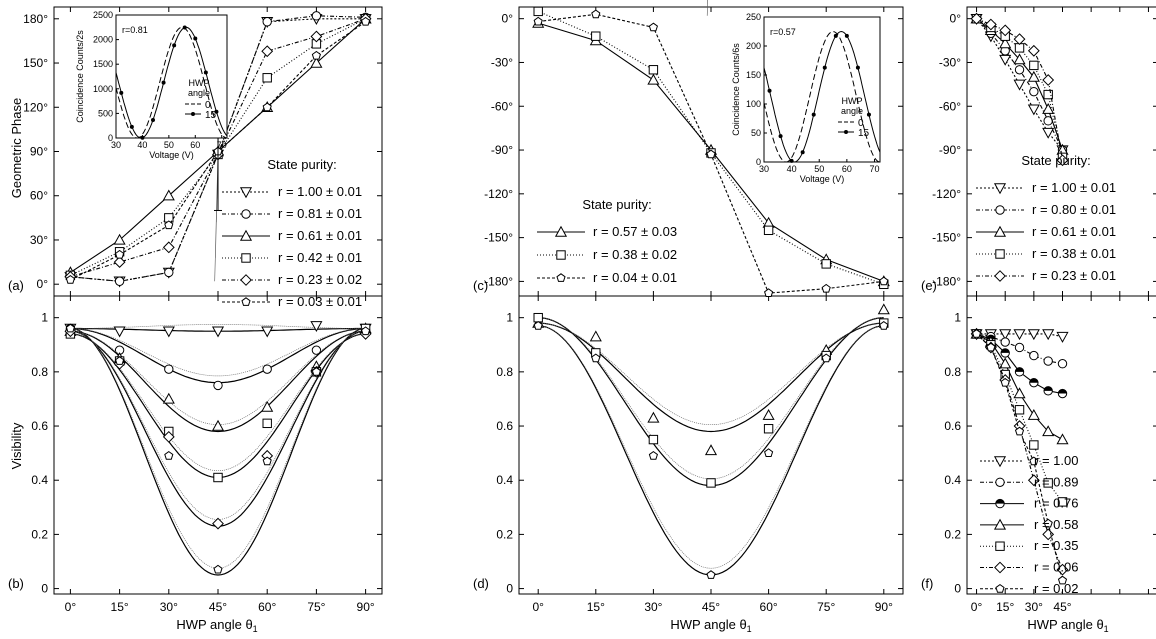 Image resolution: width=1156 pixels, height=639 pixels. Describe the element at coordinates (320, 301) in the screenshot. I see `legend-text-a-5: r = 0.03 ± 0.01` at that location.